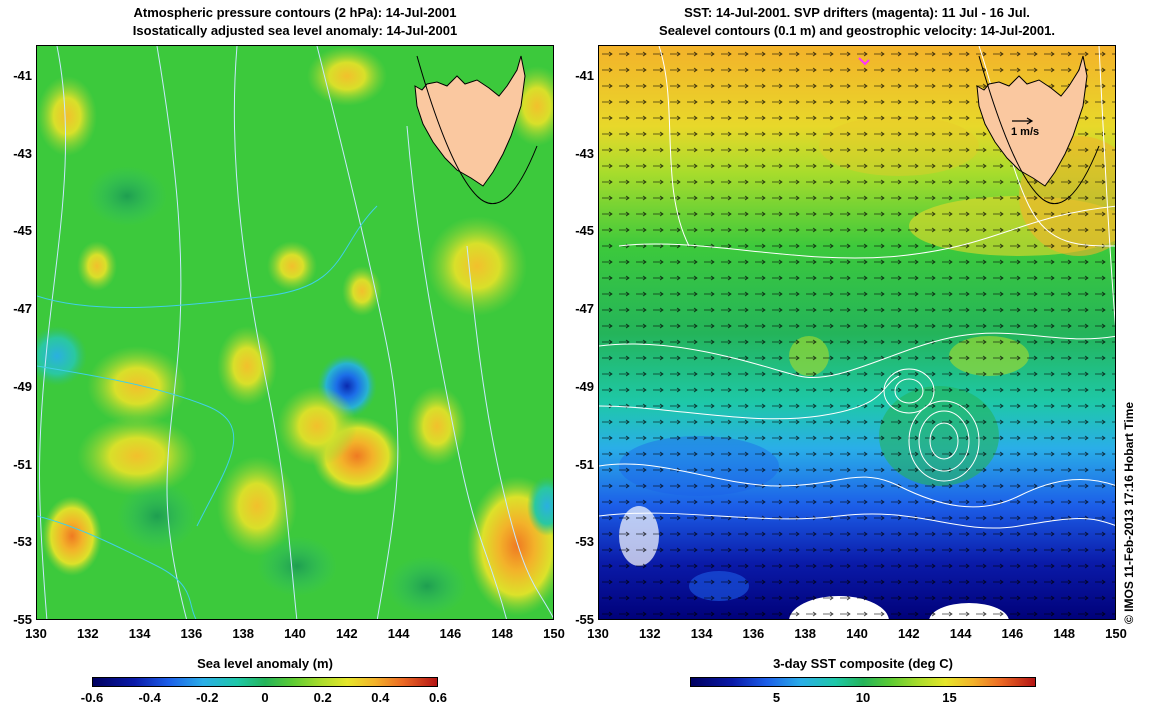 This screenshot has height=710, width=1150. I want to click on tasmania-land-sst, so click(1038, 130).